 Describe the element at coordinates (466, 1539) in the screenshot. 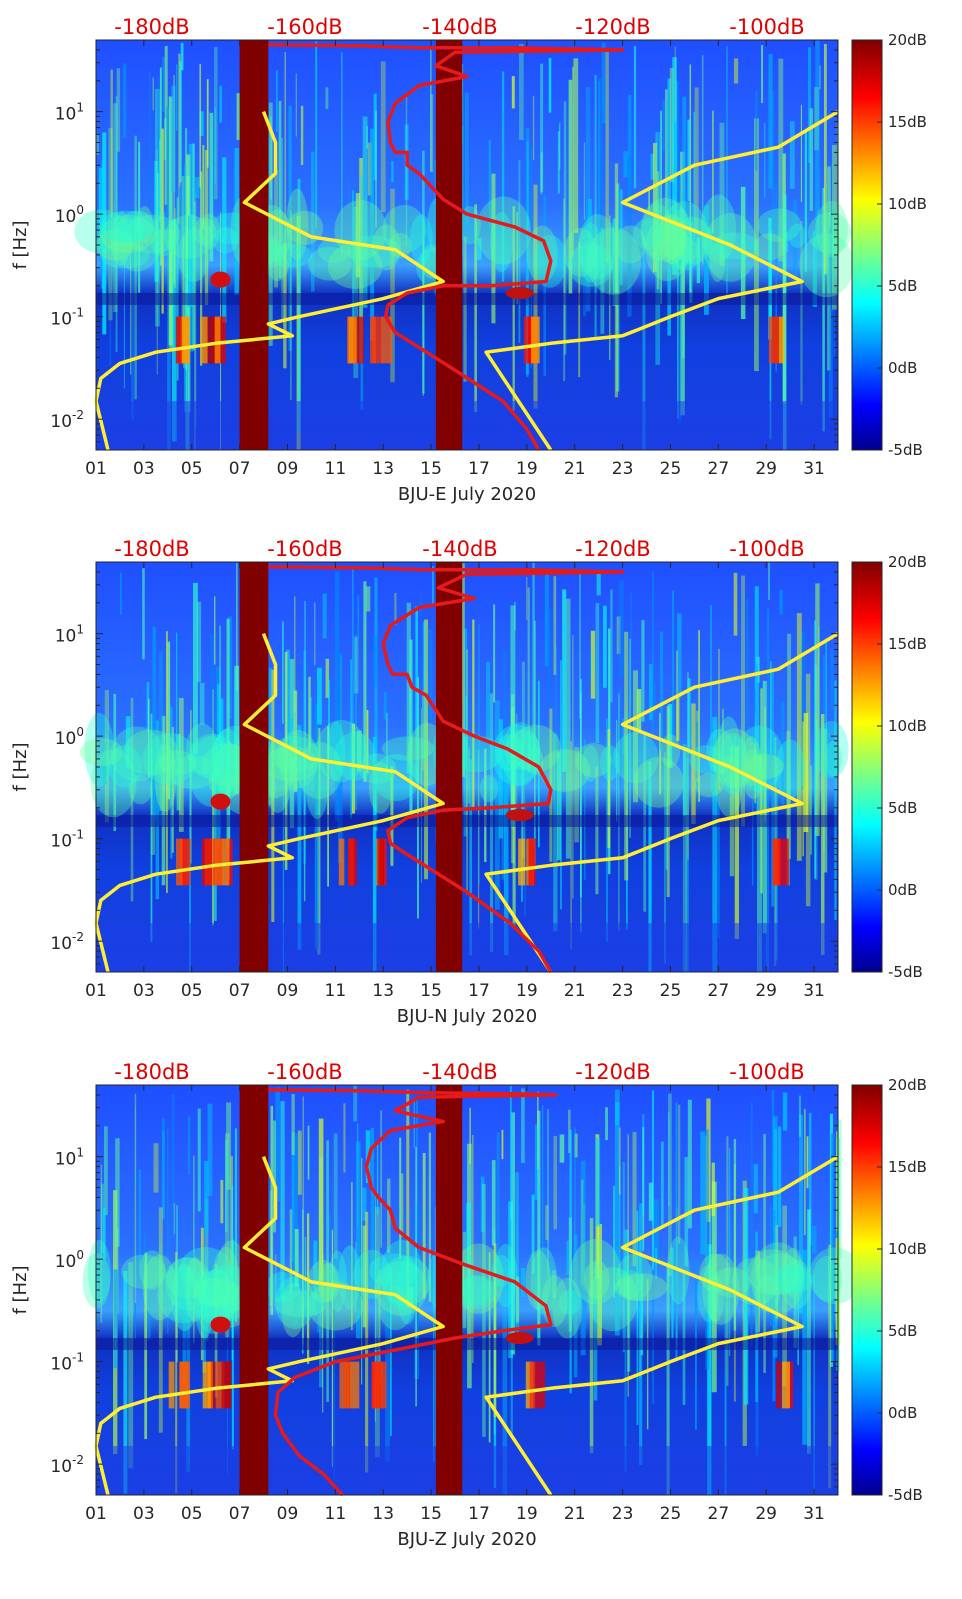

I see `x-axis-label: BJU-Z July 2020` at that location.